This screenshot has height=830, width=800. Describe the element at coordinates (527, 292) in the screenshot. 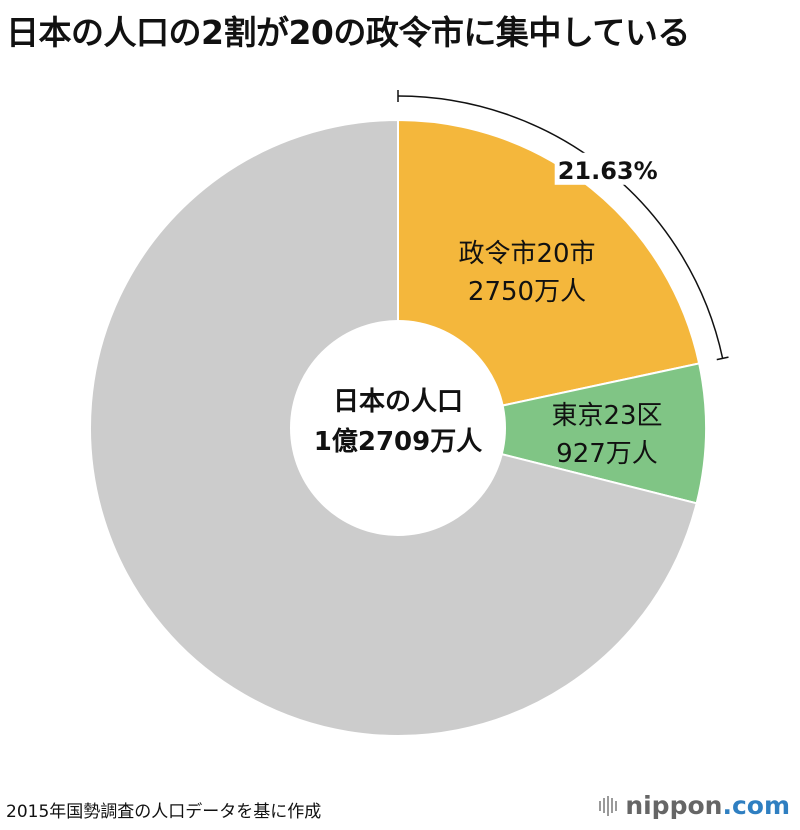

I see `slice-value-seirei: 2750万人` at that location.